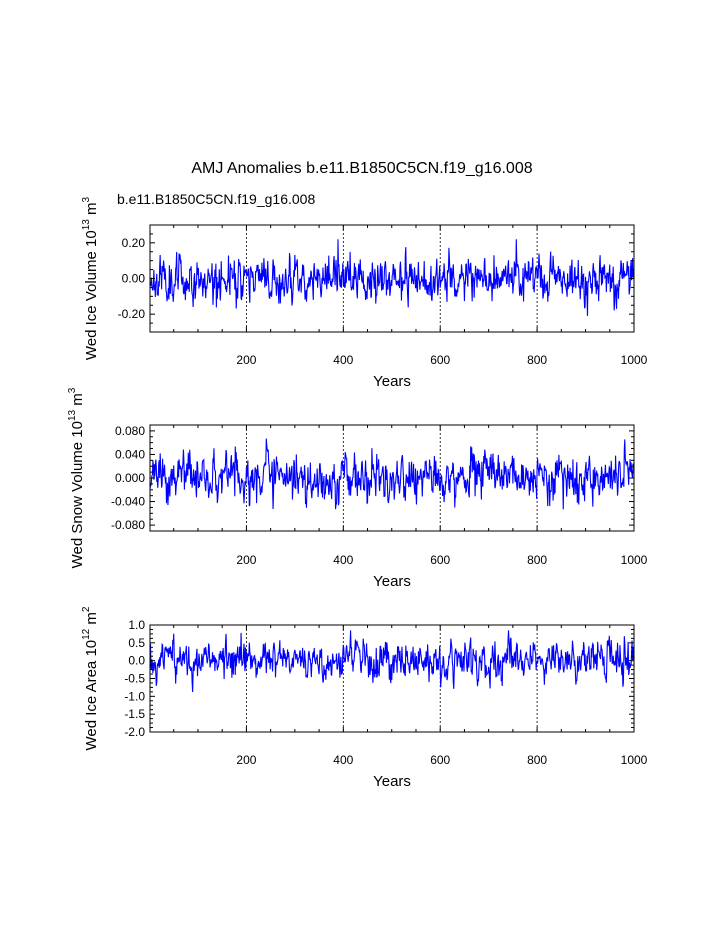  I want to click on figure-subtitle: b.e11.B1850C5CN.f19_g16.008, so click(216, 199).